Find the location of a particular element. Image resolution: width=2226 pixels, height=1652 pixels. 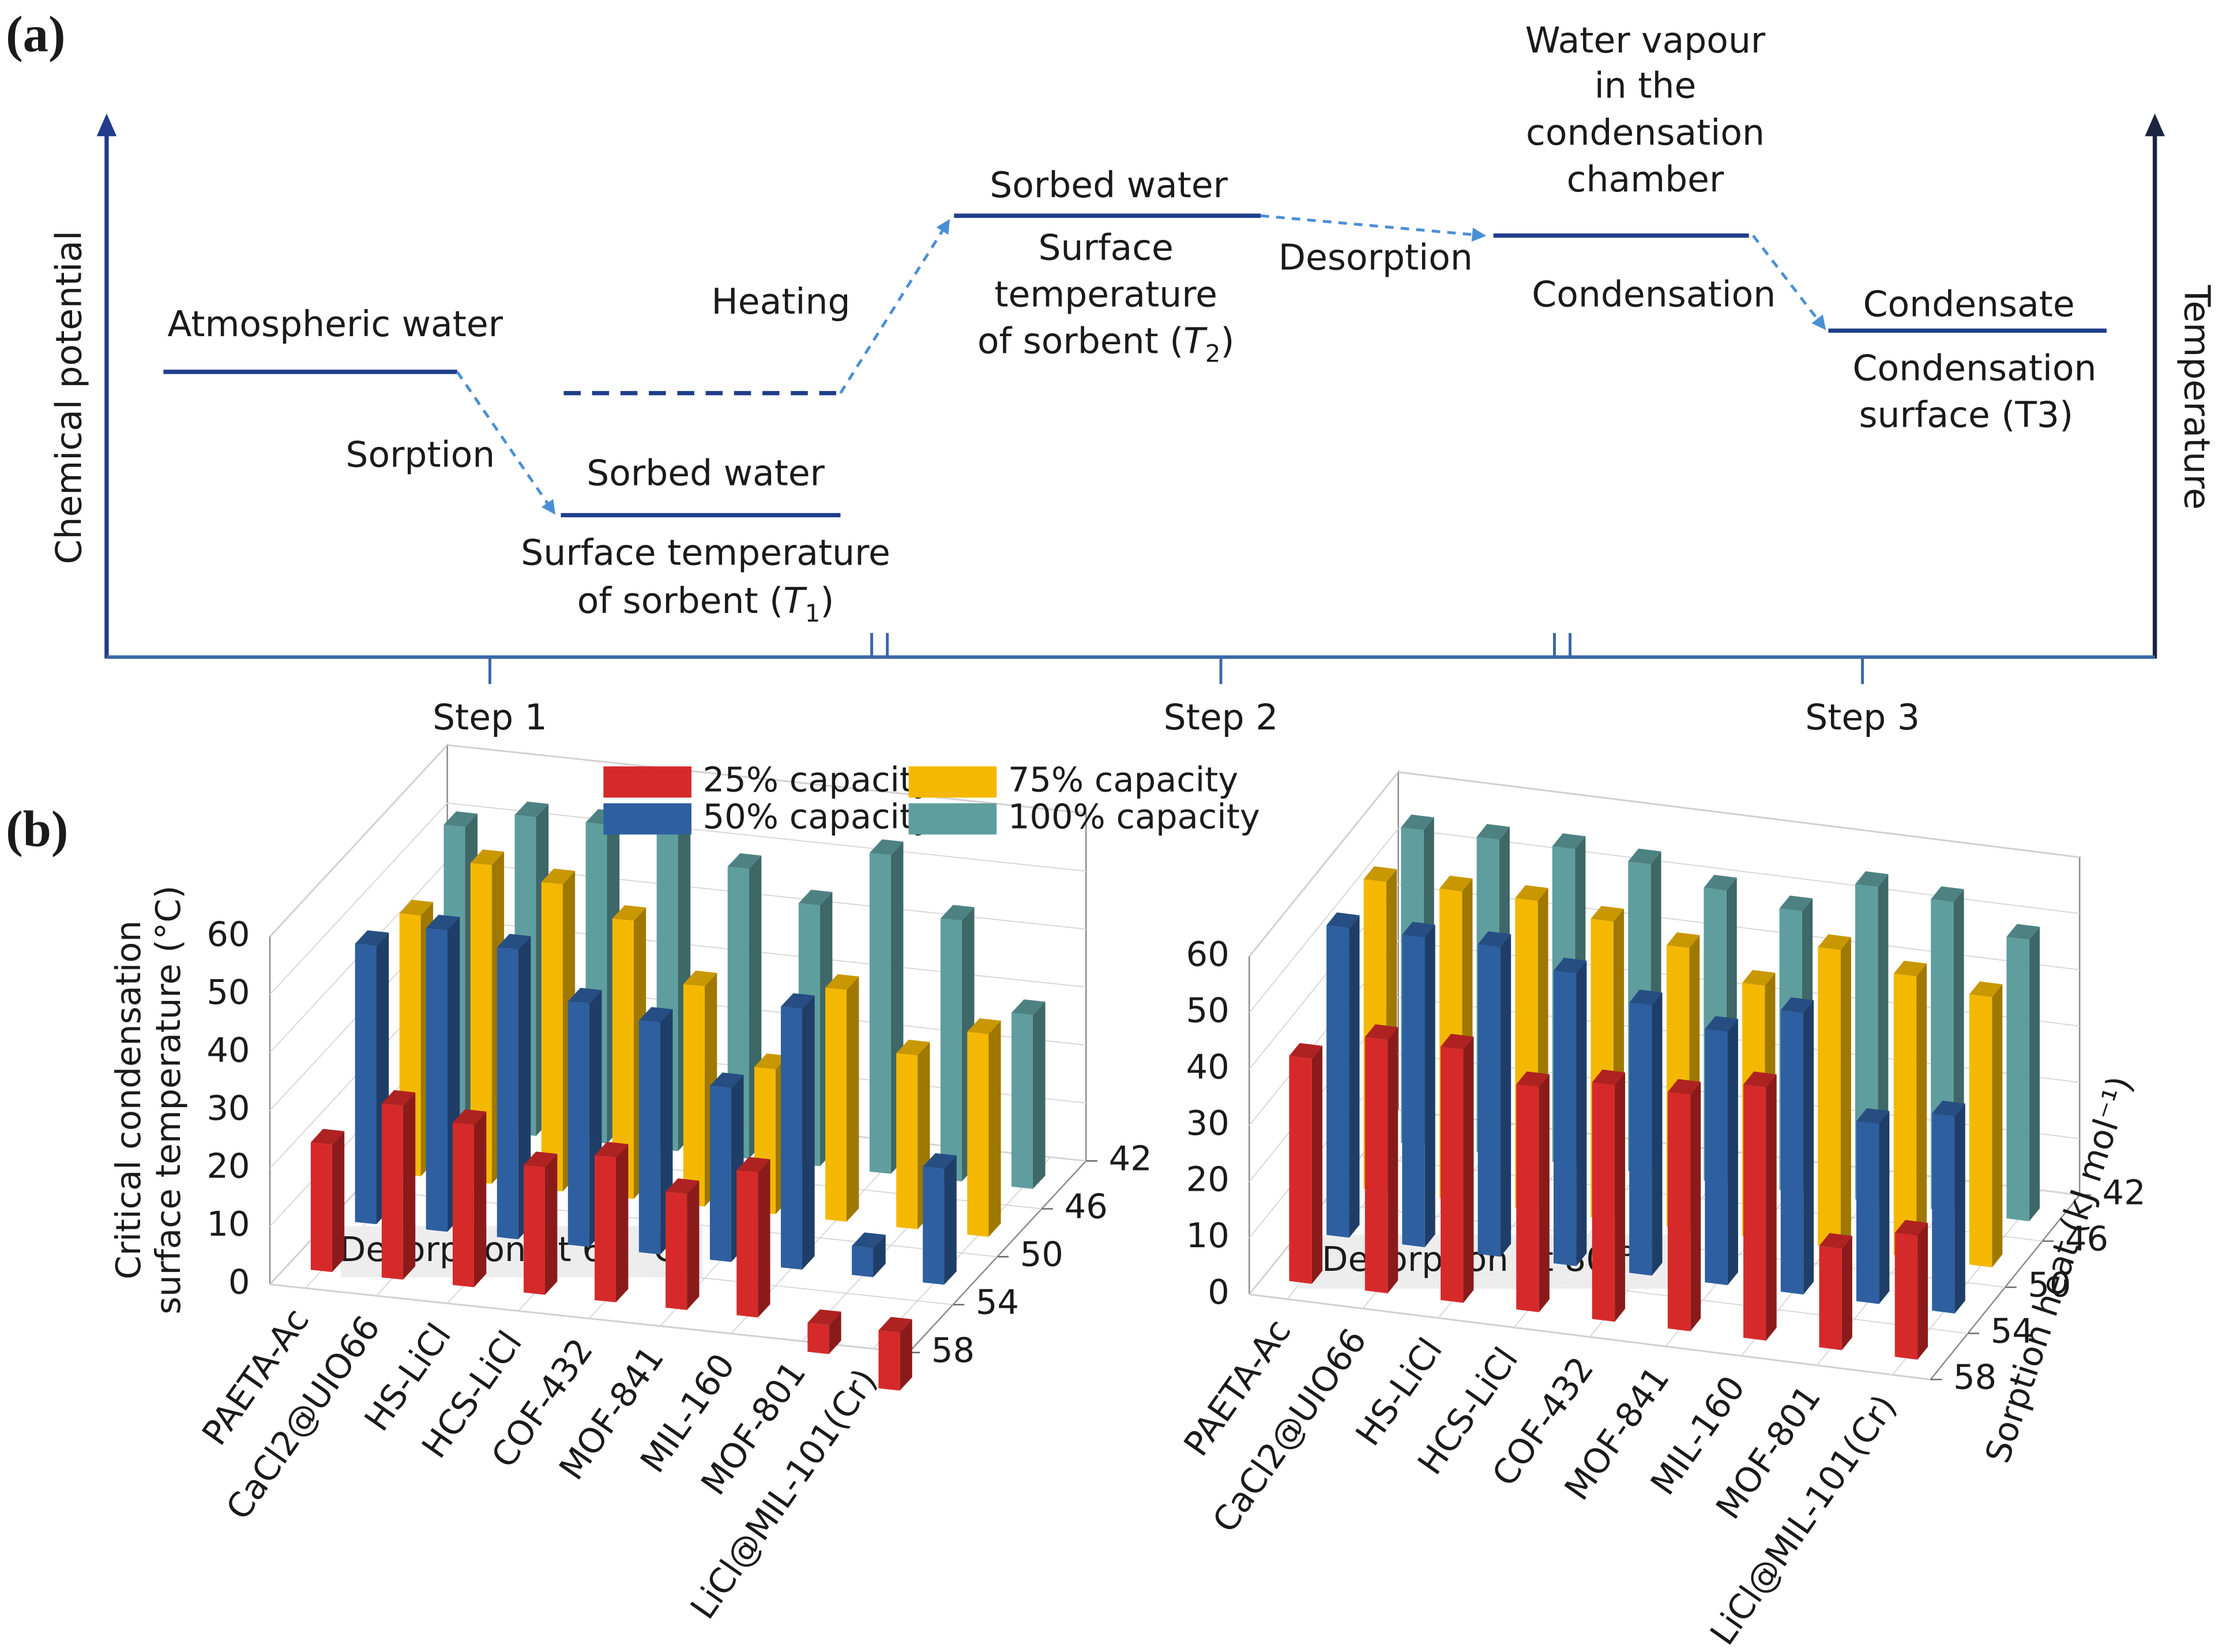

y2-label: Temperature is located at coordinates (2196, 397).